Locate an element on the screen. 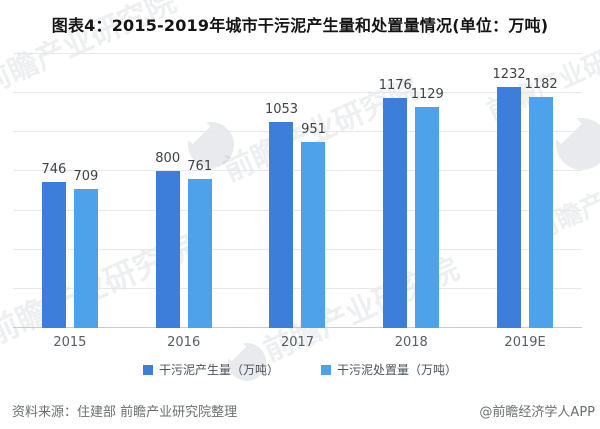 The height and width of the screenshot is (429, 600). bar-2019E-干污泥产生量（万吨）: 1232 is located at coordinates (509, 197).